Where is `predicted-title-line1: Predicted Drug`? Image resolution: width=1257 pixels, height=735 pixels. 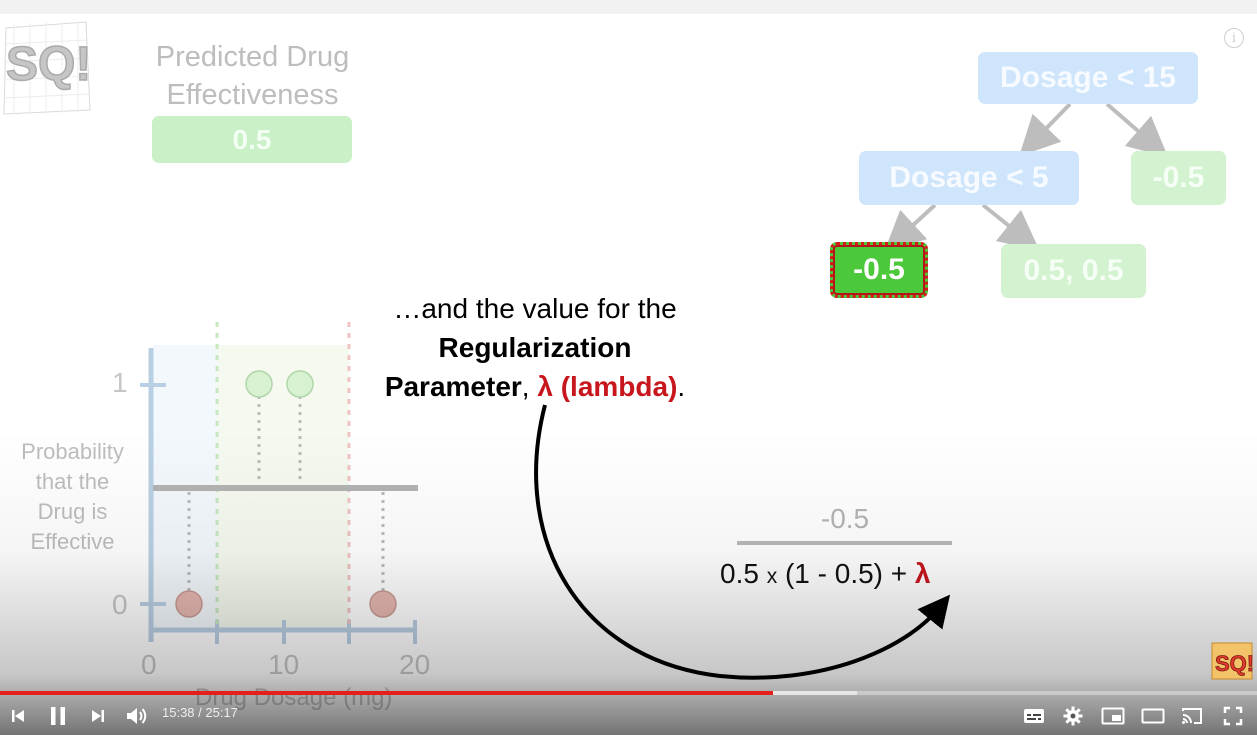 predicted-title-line1: Predicted Drug is located at coordinates (252, 57).